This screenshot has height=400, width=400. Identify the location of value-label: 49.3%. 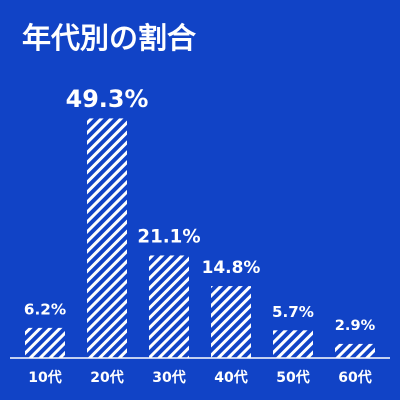
(107, 99).